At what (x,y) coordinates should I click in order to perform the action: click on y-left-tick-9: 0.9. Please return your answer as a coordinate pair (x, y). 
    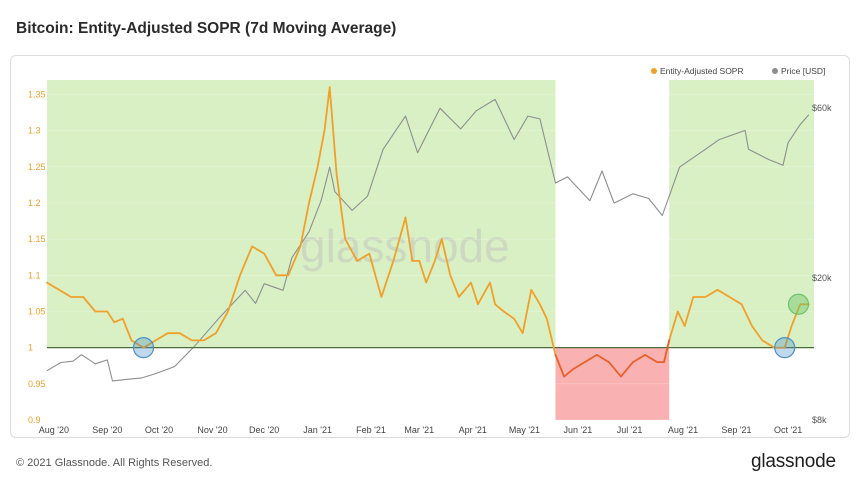
    Looking at the image, I should click on (34, 420).